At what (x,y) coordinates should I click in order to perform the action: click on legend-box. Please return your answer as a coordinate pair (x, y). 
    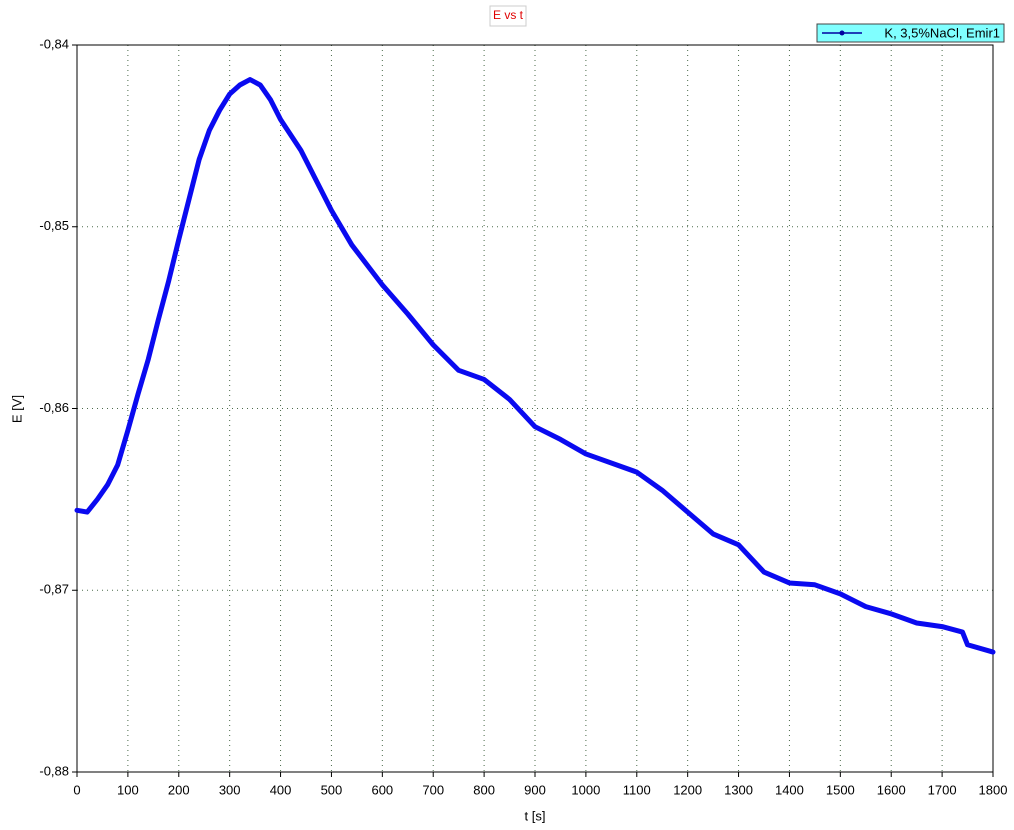
    Looking at the image, I should click on (910, 33).